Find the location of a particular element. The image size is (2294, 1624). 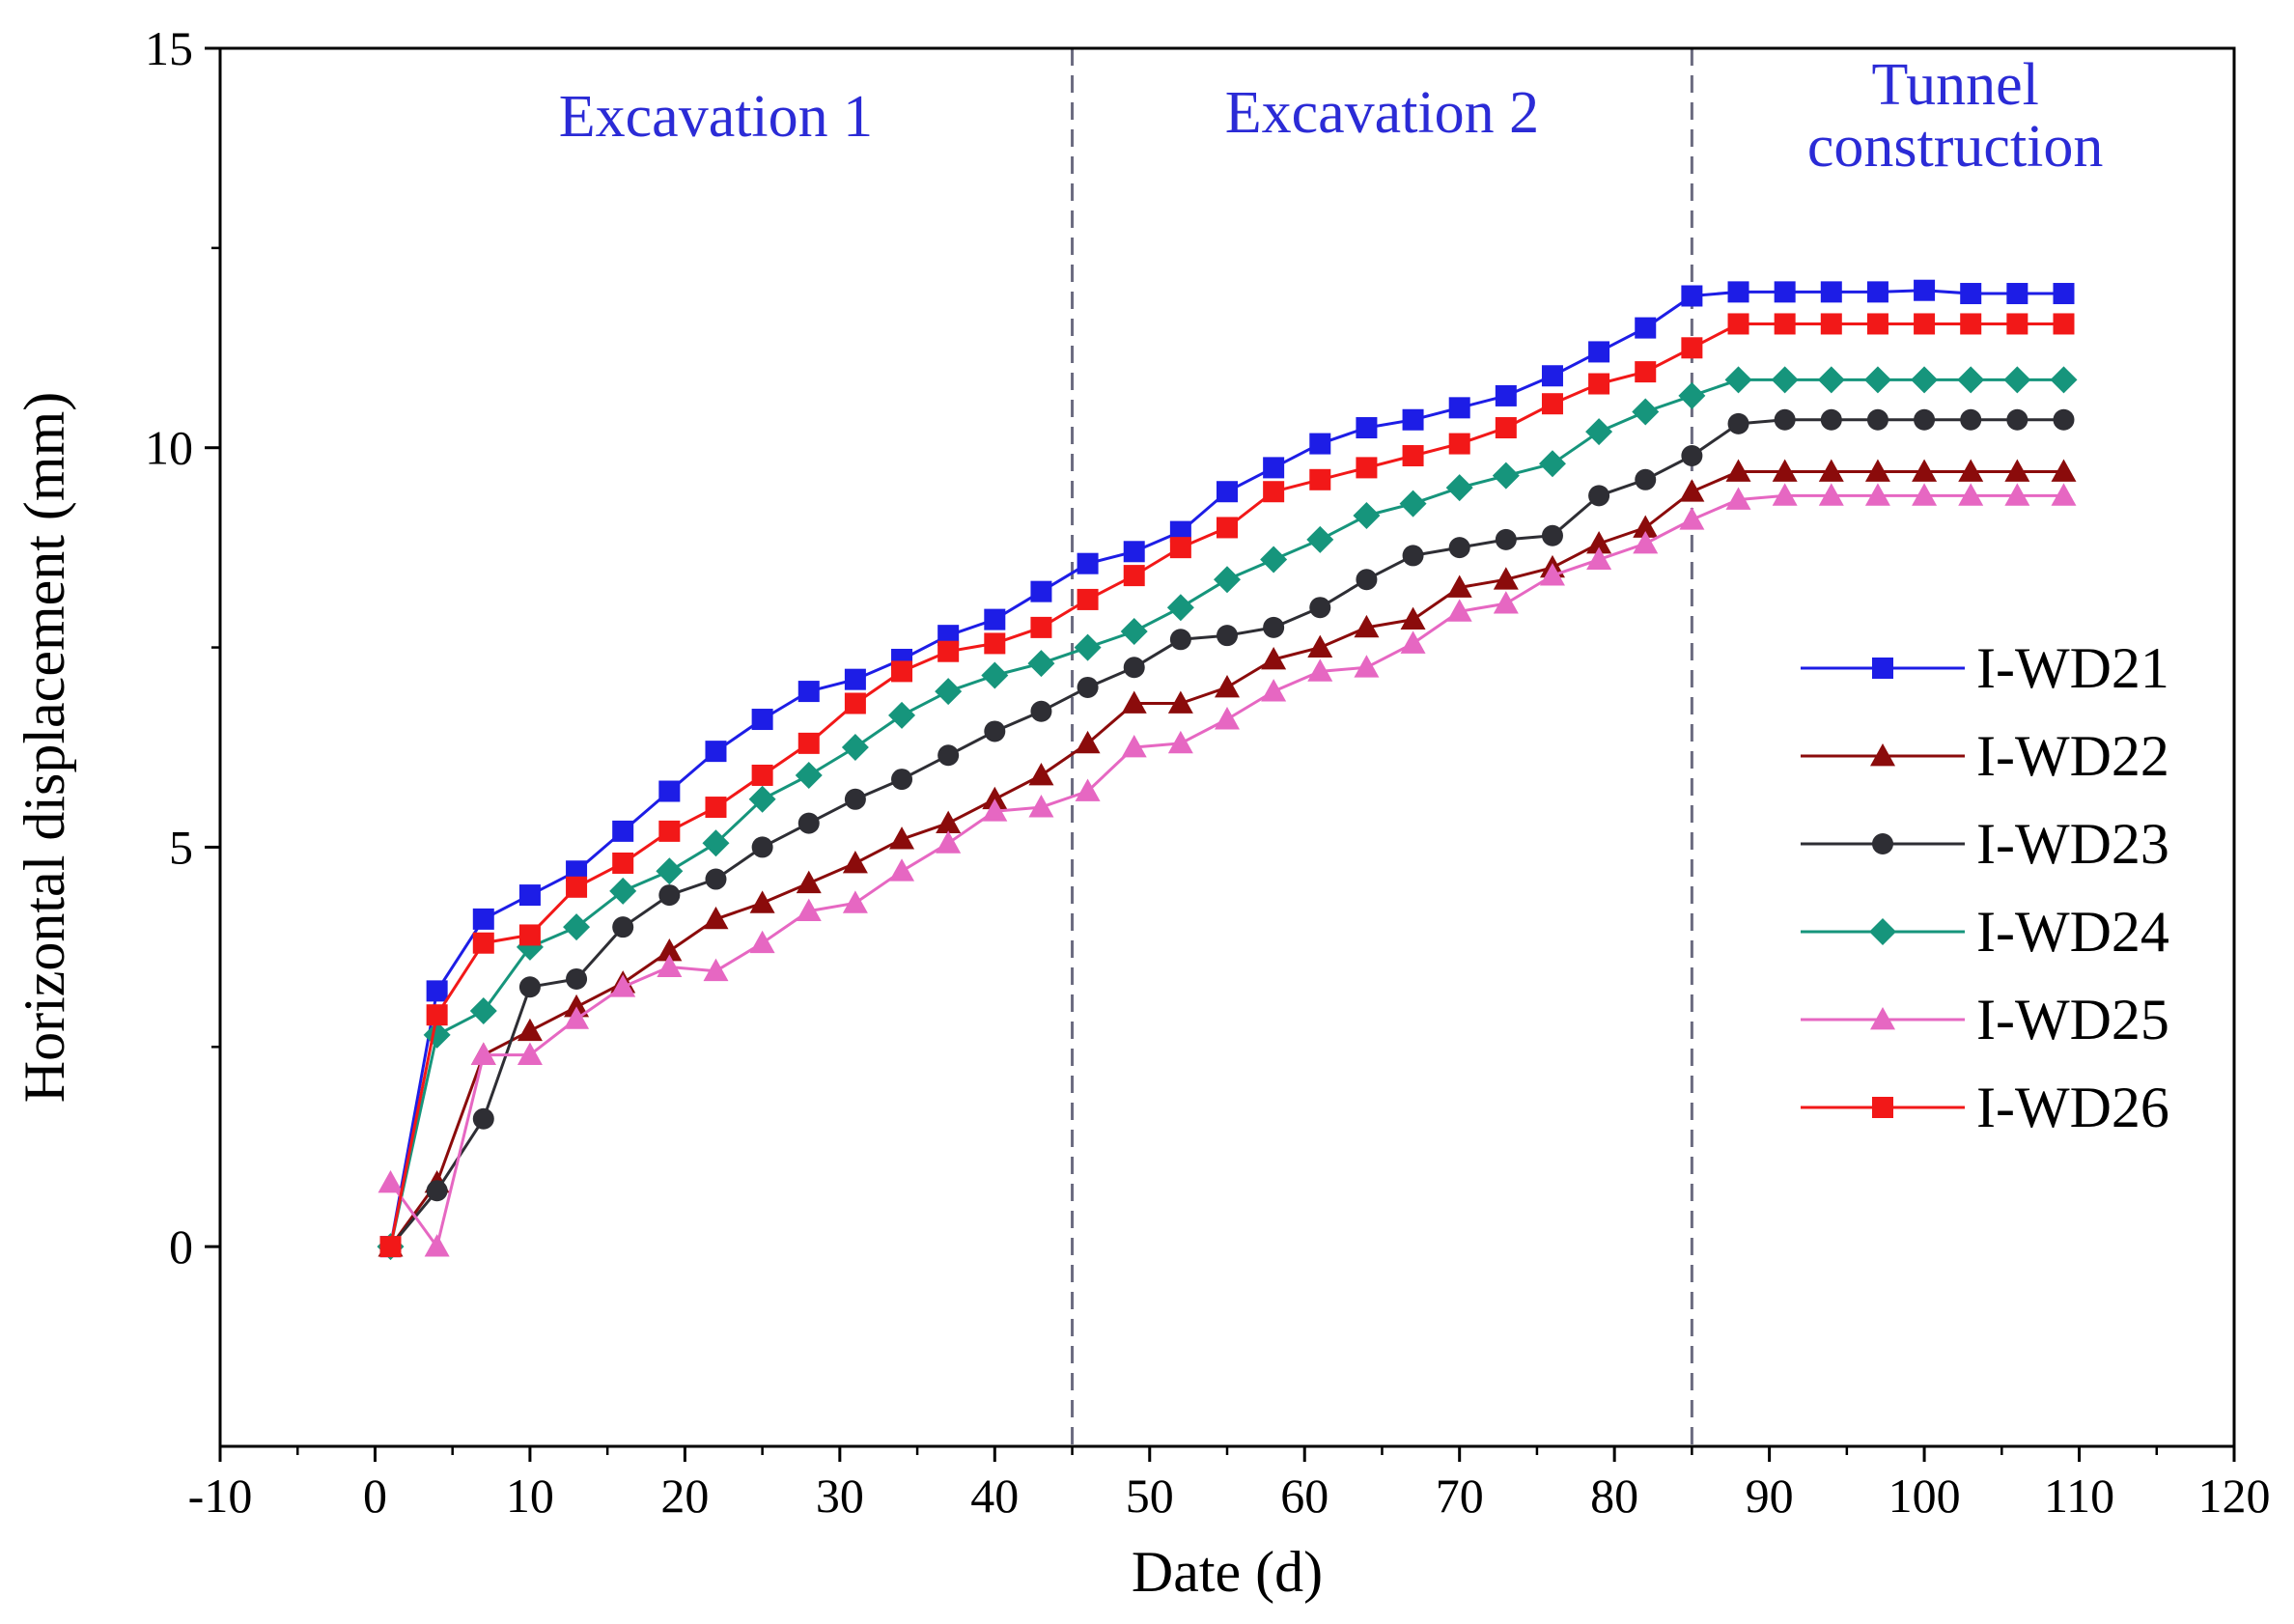

phase-label-line: construction is located at coordinates (1955, 147).